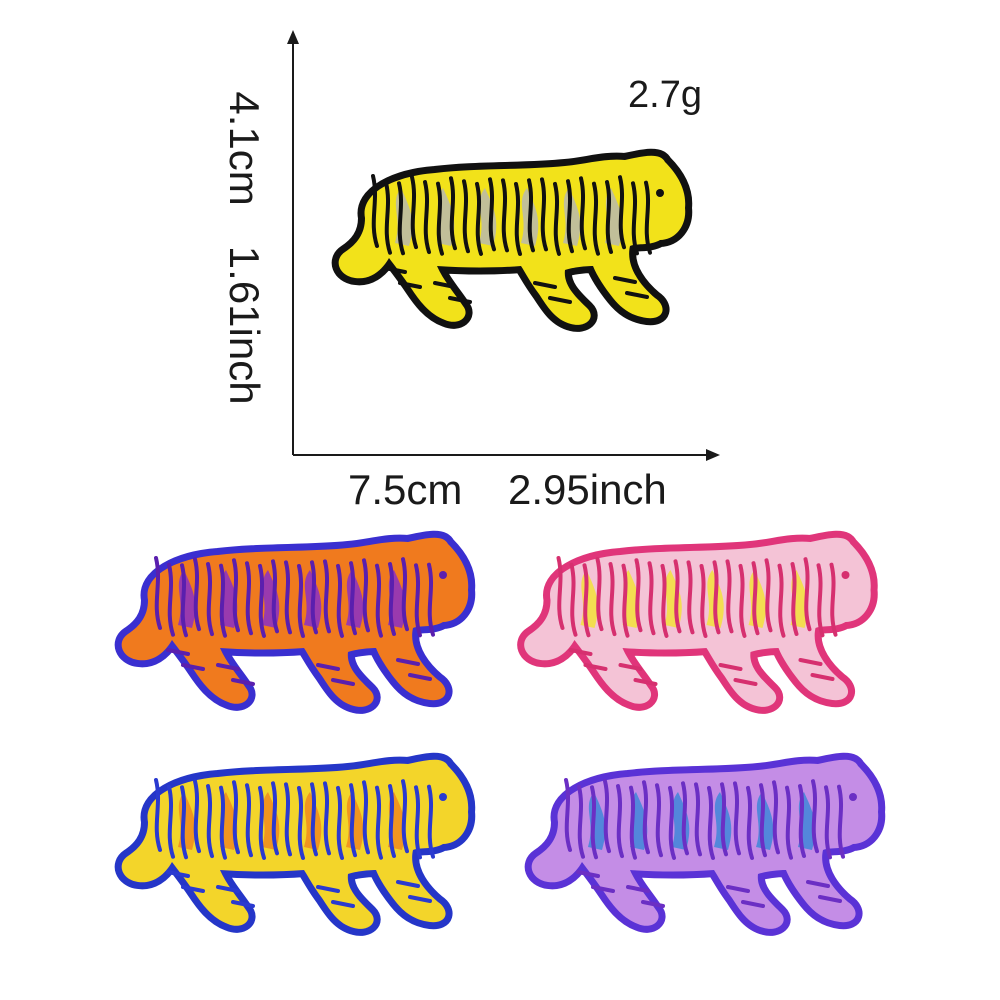 The height and width of the screenshot is (1000, 1000). I want to click on tiger-patch-yellow, so click(512, 240).